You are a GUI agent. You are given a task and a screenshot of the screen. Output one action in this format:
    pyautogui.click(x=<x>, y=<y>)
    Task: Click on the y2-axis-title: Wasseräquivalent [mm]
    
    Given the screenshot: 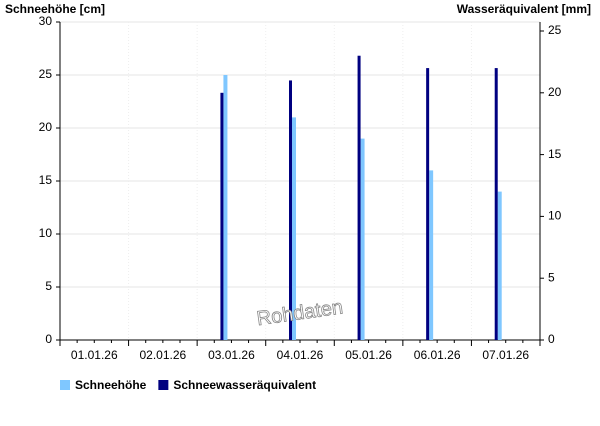 What is the action you would take?
    pyautogui.click(x=524, y=9)
    